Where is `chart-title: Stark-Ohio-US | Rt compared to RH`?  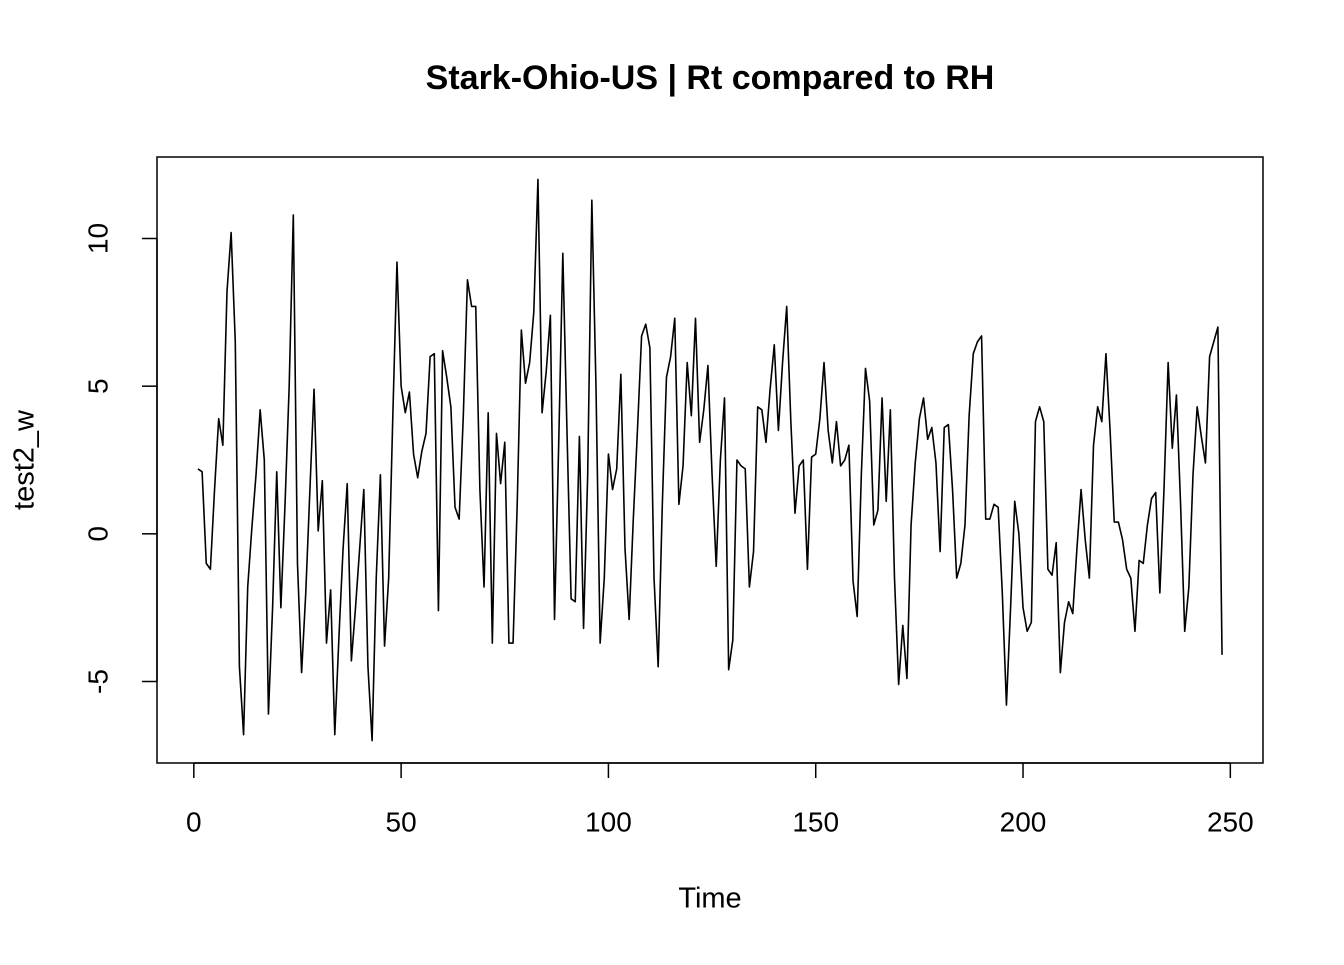 chart-title: Stark-Ohio-US | Rt compared to RH is located at coordinates (710, 78).